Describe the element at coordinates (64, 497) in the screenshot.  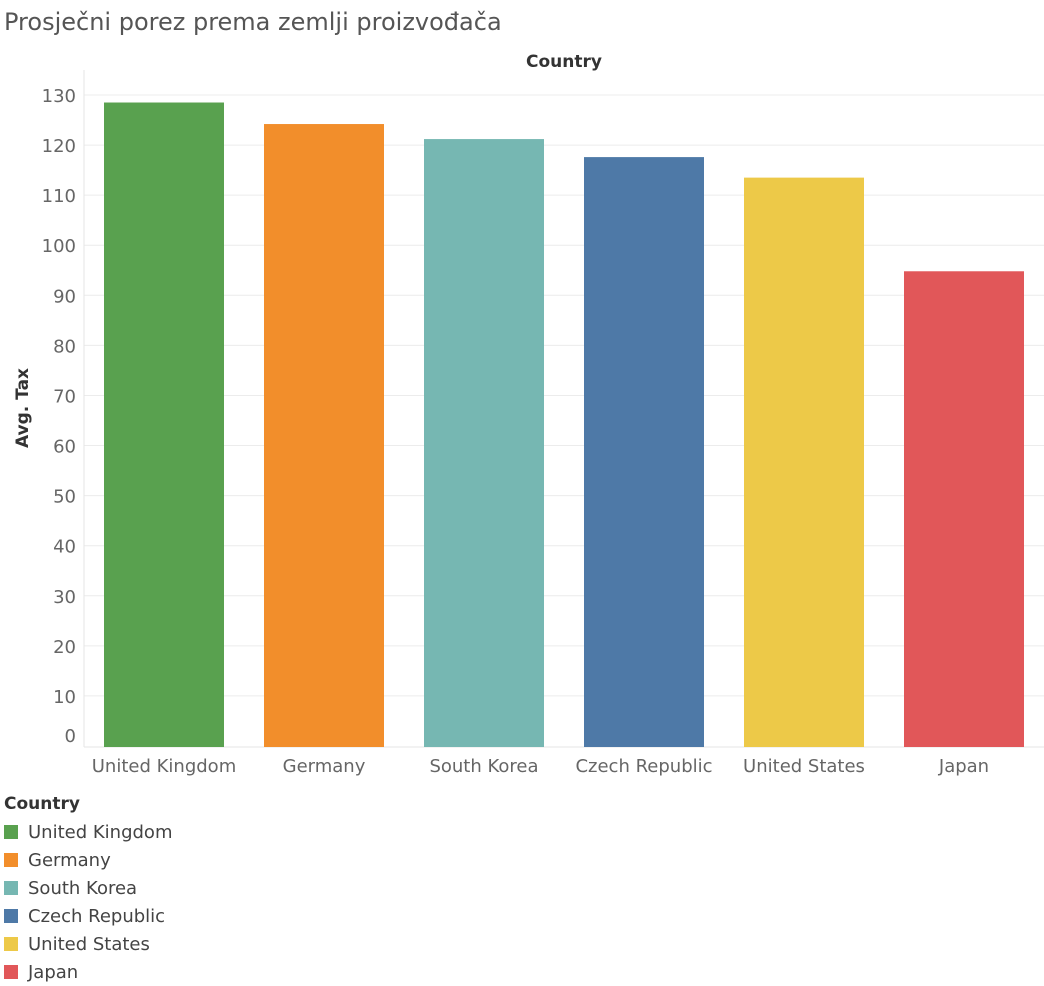
I see `y-tick-label: 50` at that location.